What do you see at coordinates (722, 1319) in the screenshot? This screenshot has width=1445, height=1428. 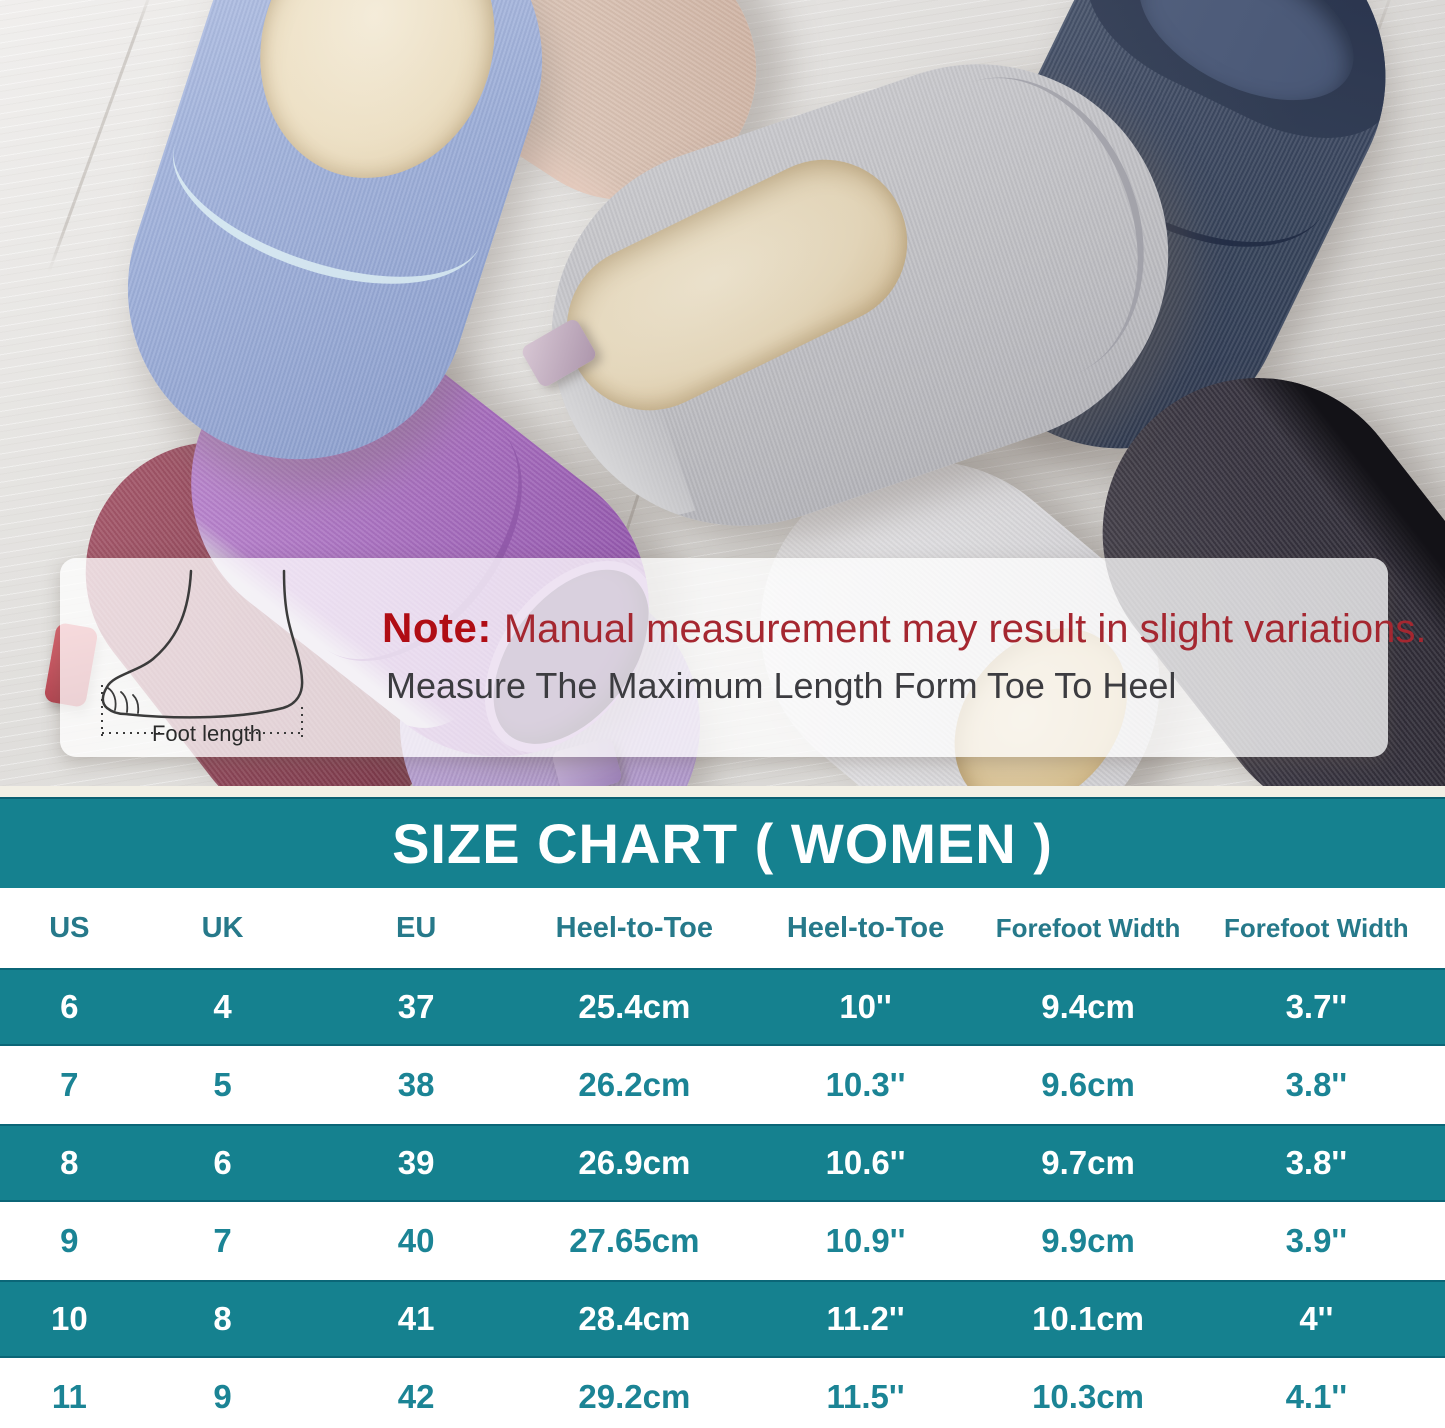 I see `table-row: 10 8 41 28.4cm 11.2'' 10.1cm 4''` at bounding box center [722, 1319].